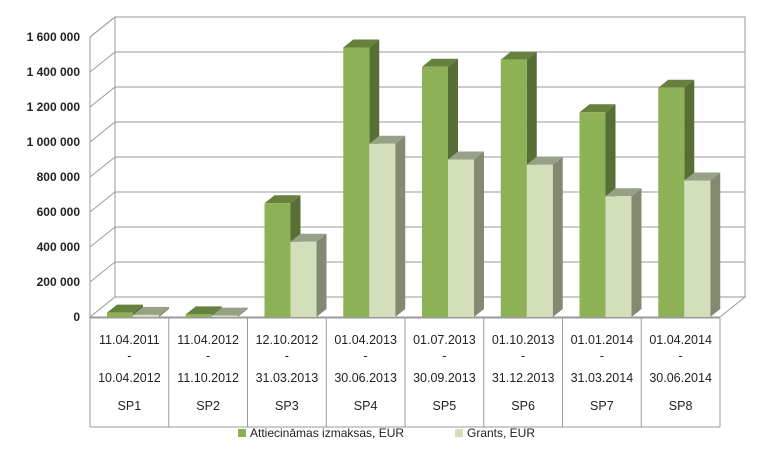  I want to click on category-period-end: 31.03.2013, so click(287, 378).